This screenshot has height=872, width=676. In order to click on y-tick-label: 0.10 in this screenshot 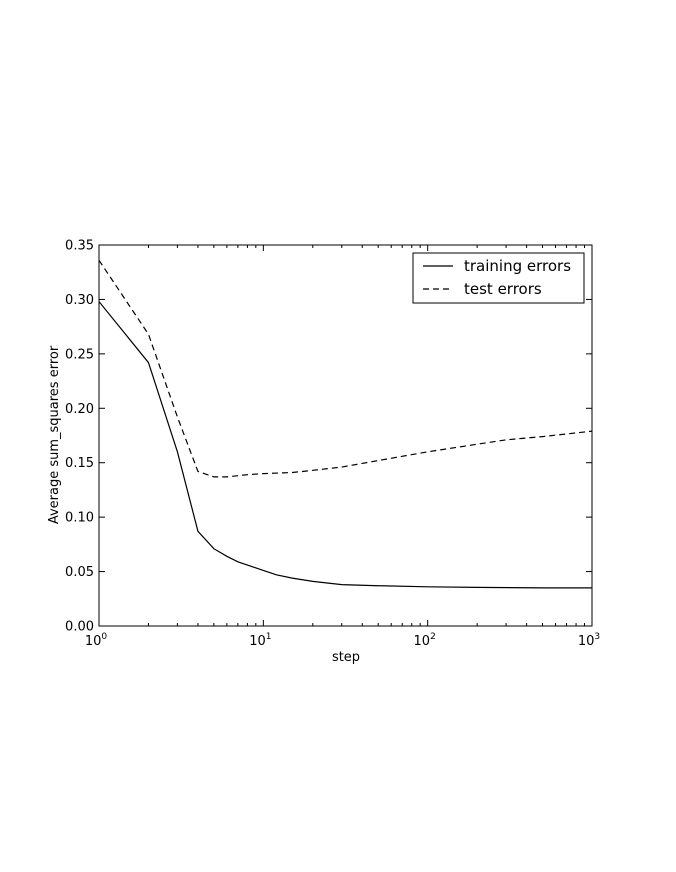, I will do `click(79, 518)`.